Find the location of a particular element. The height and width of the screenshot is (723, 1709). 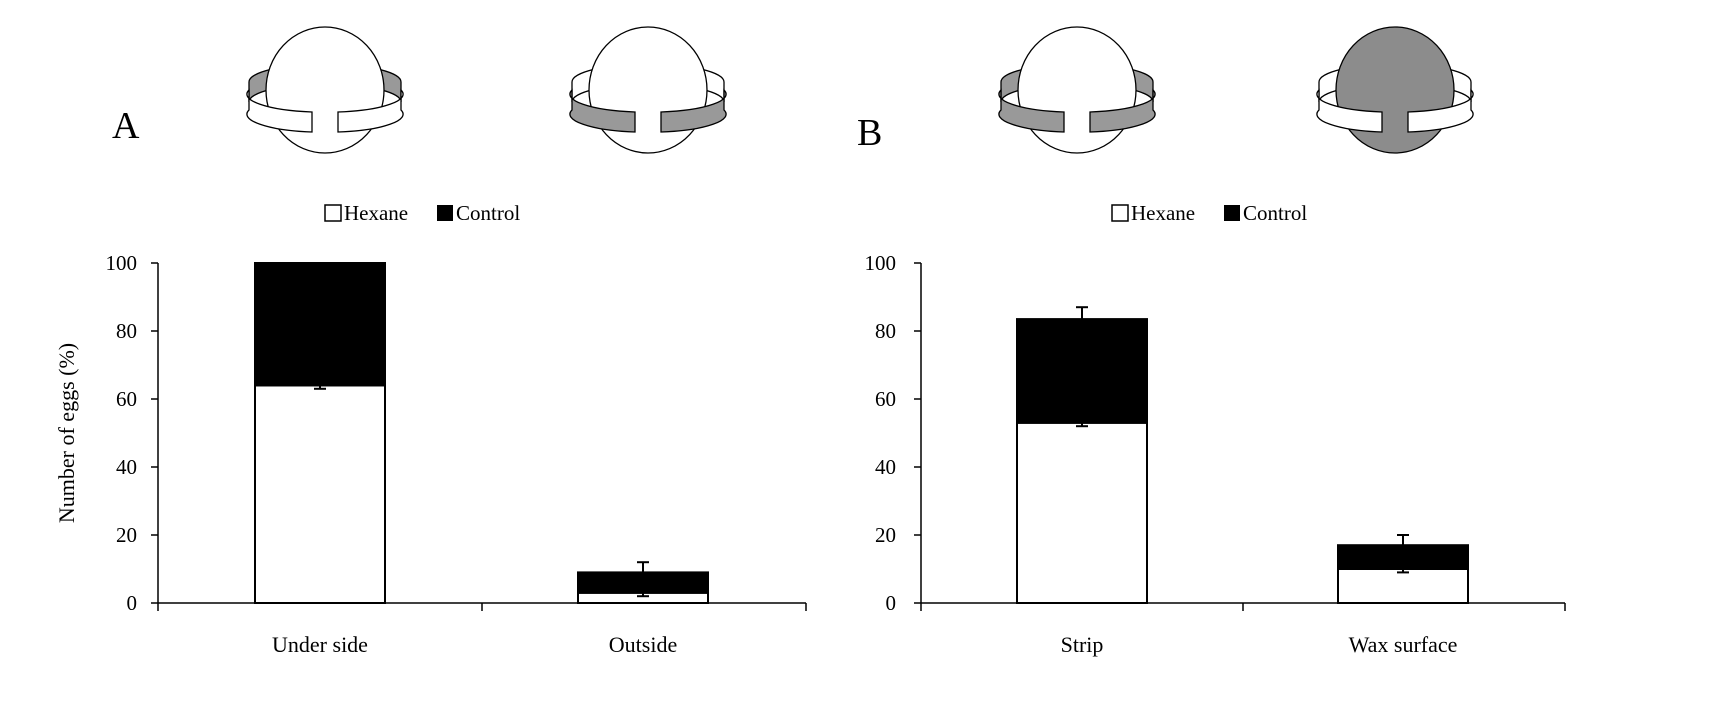

legend-b: Hexane Control is located at coordinates (1209, 213).